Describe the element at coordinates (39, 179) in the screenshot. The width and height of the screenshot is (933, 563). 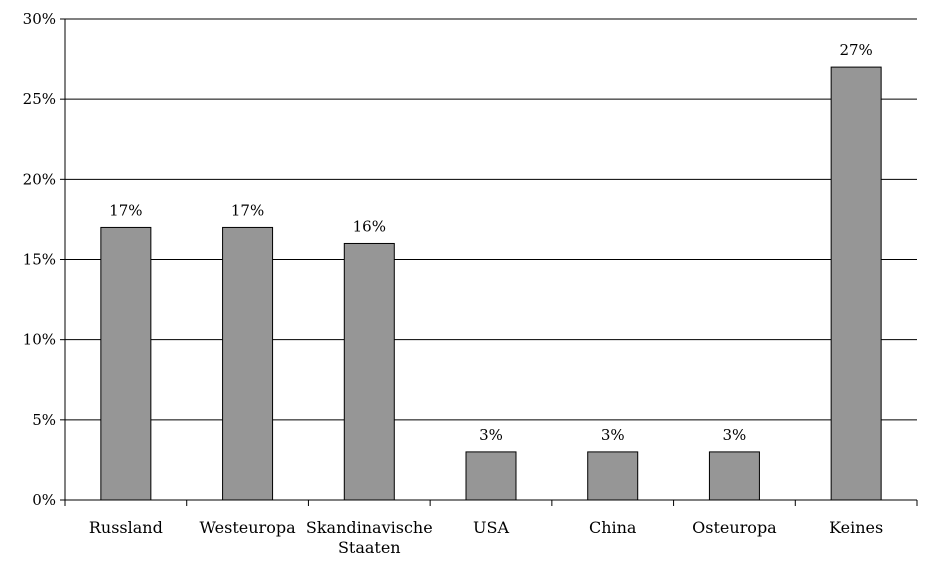
I see `y-tick-label: 20%` at that location.